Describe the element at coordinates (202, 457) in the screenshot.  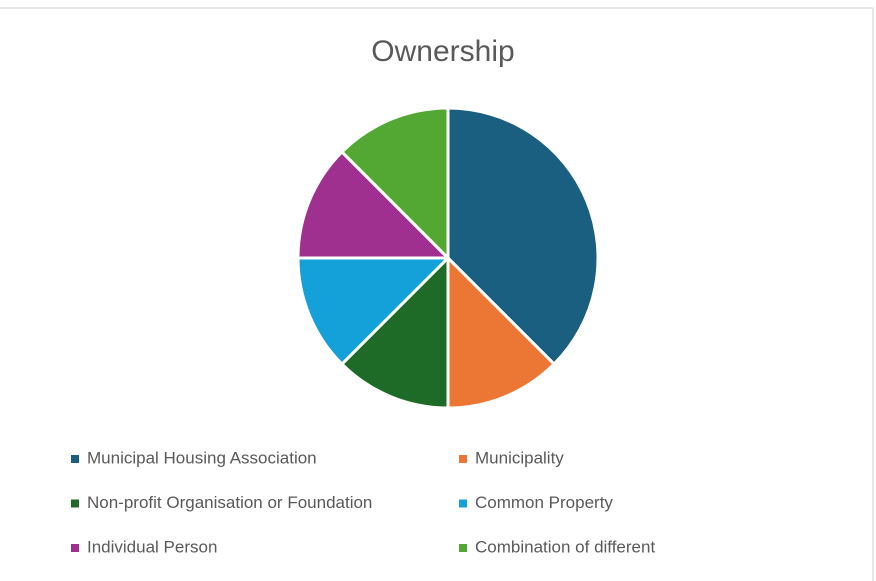
I see `legend-label: Municipal Housing Association` at that location.